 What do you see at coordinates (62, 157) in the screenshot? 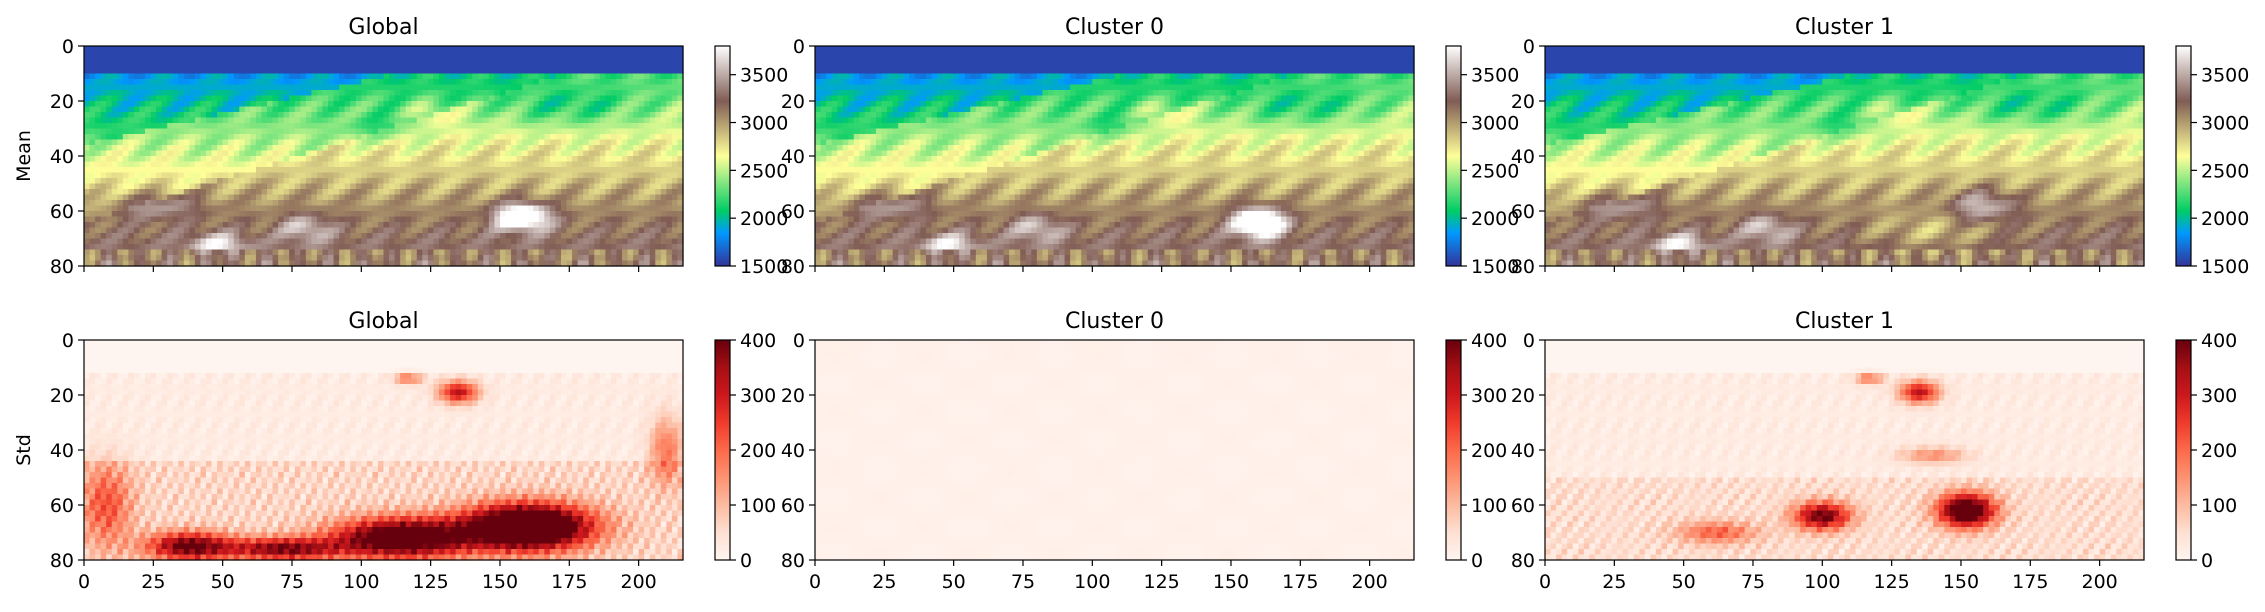
I see `y-tick-label: 40` at bounding box center [62, 157].